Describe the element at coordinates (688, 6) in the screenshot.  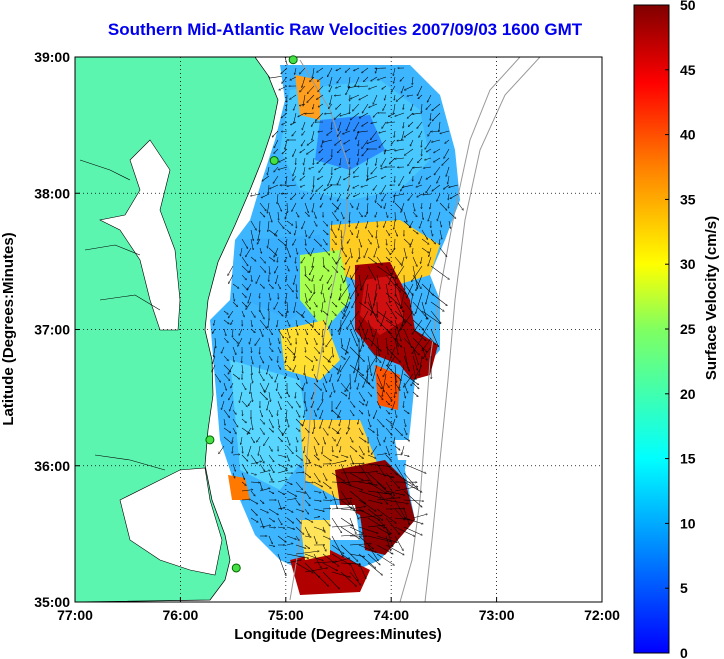
I see `colorbar-tick-label: 50` at that location.